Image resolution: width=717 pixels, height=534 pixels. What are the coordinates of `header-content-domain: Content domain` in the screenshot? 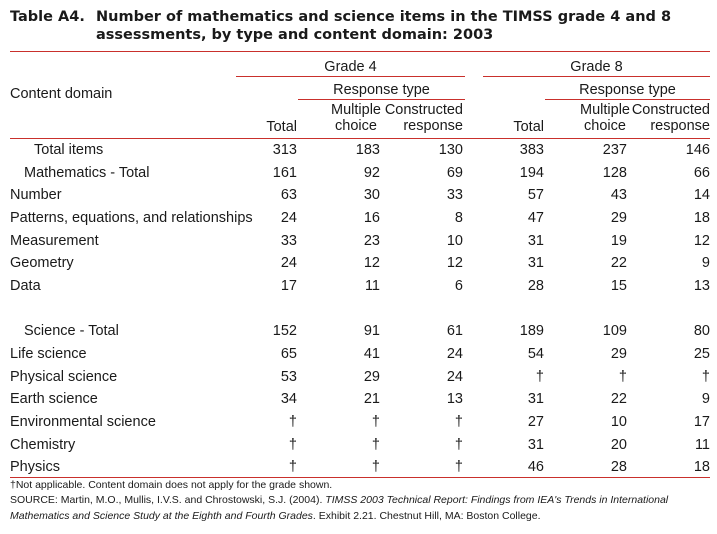 It's located at (61, 94).